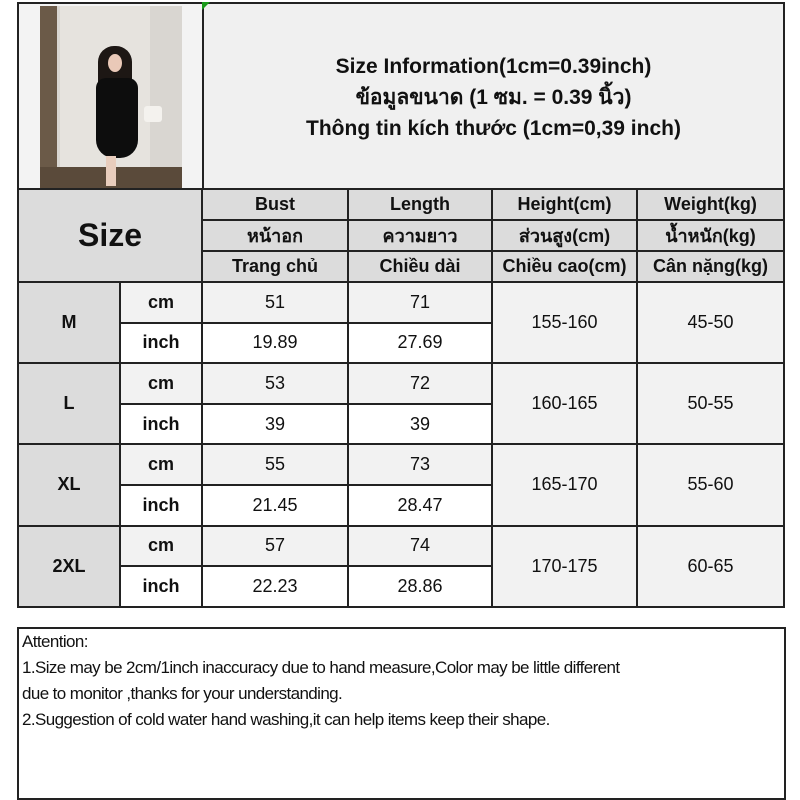 This screenshot has width=800, height=800. I want to click on col-bust-th: หน้าอก, so click(275, 235).